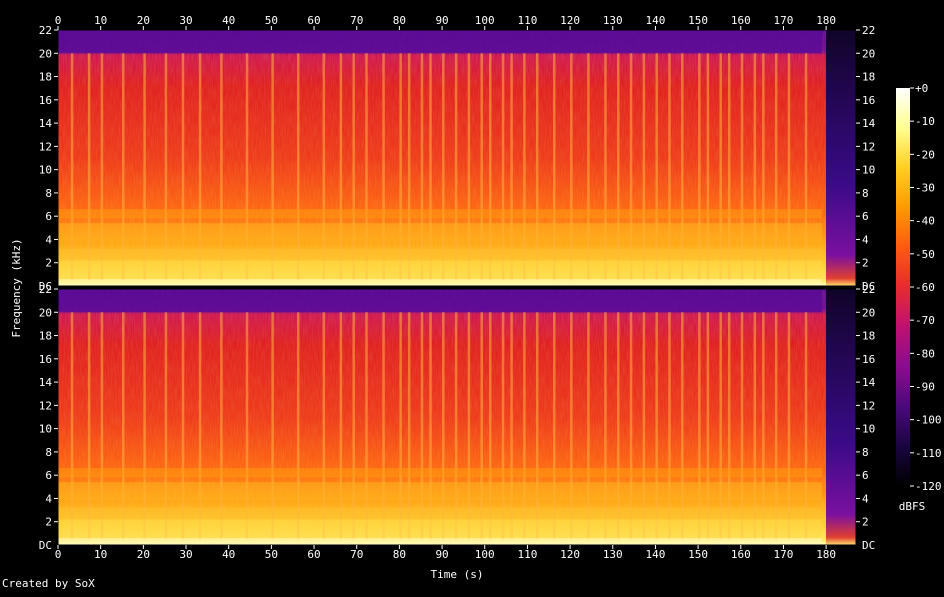 This screenshot has height=597, width=944. I want to click on y-axis-left-channel-1: 22 20 18 16 14 12 10 8 6 4 2 DC, so click(48, 158).